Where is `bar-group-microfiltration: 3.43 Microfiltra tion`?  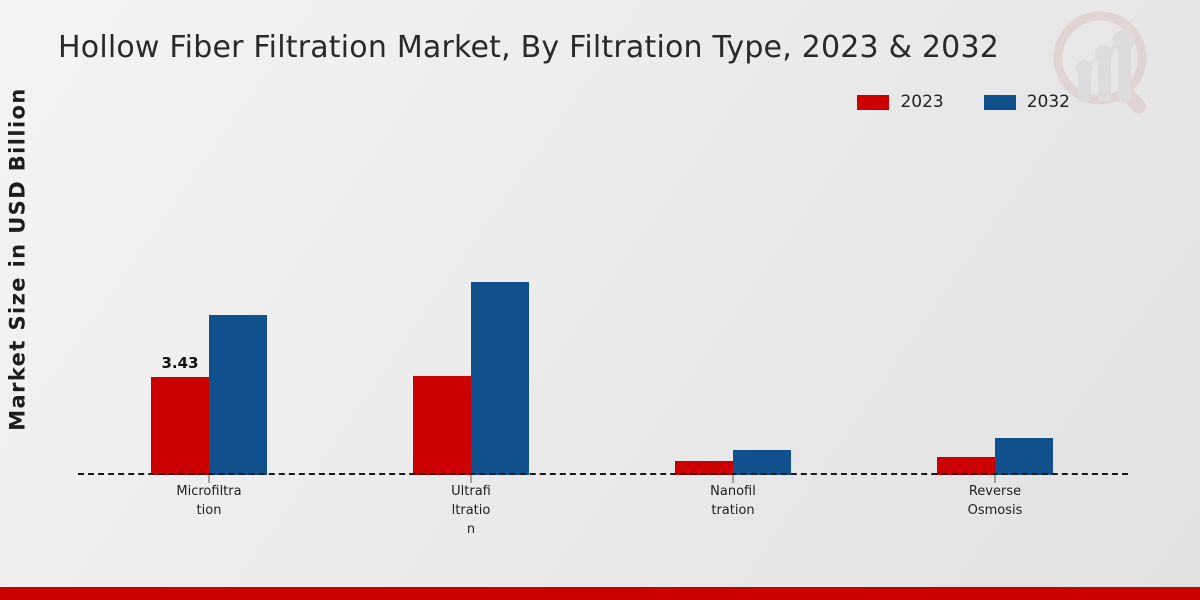 bar-group-microfiltration: 3.43 Microfiltra tion is located at coordinates (209, 324).